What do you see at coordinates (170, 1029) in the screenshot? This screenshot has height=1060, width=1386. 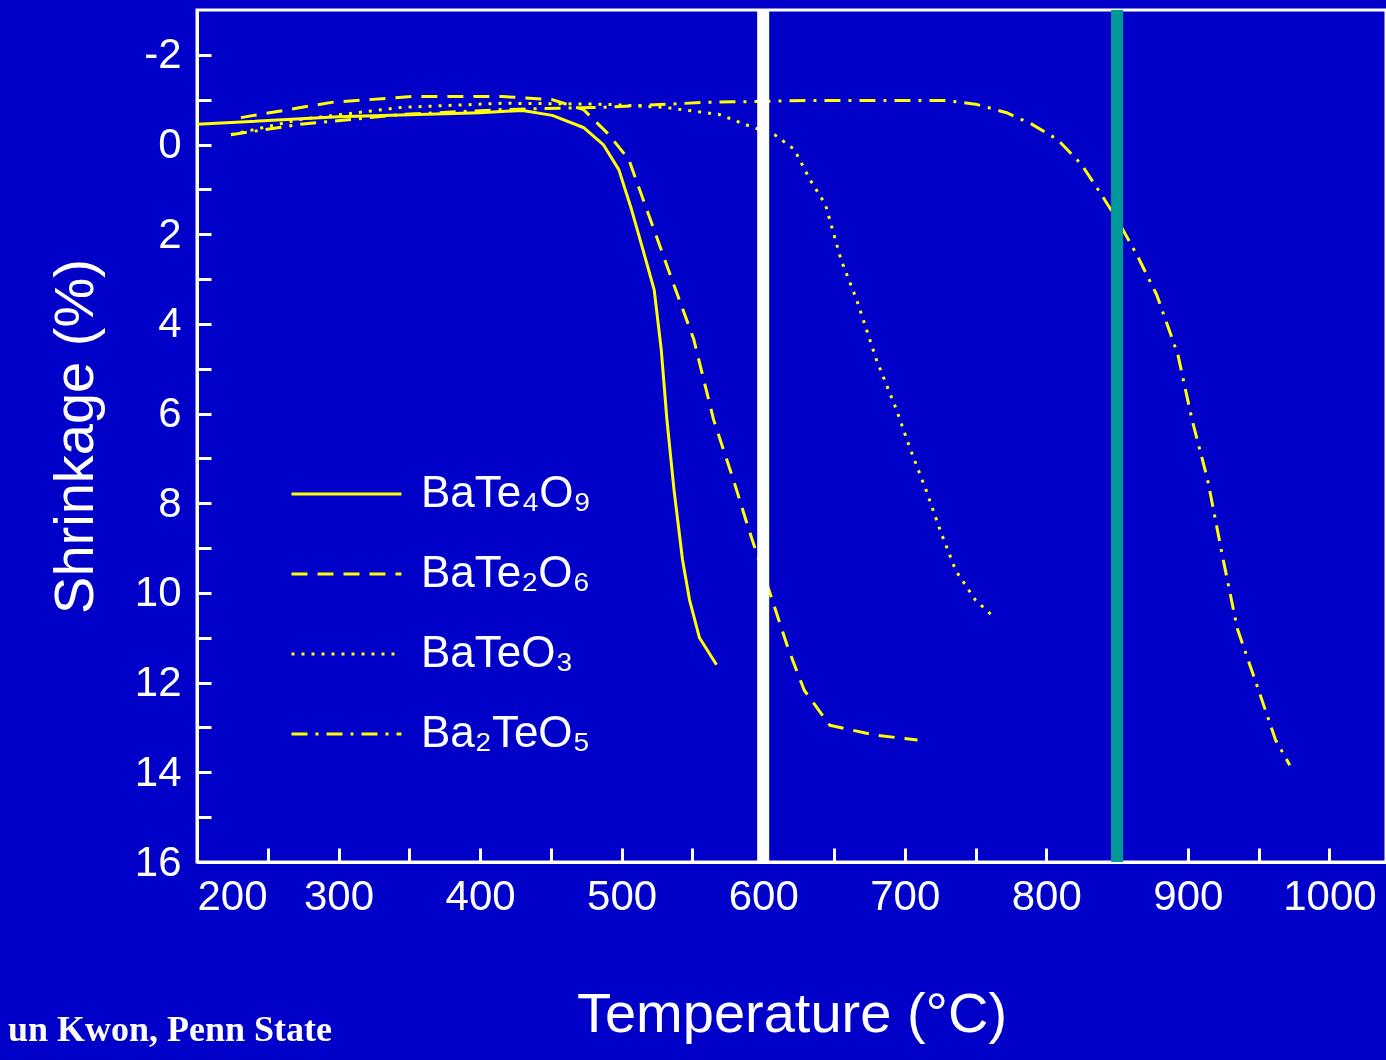 I see `text: un Kwon, Penn State` at bounding box center [170, 1029].